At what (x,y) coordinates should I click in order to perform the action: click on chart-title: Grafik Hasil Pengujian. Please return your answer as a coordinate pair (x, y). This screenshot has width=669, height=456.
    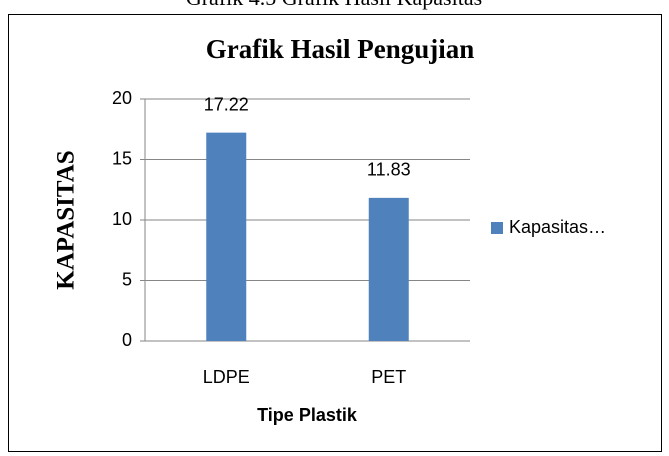
    Looking at the image, I should click on (340, 49).